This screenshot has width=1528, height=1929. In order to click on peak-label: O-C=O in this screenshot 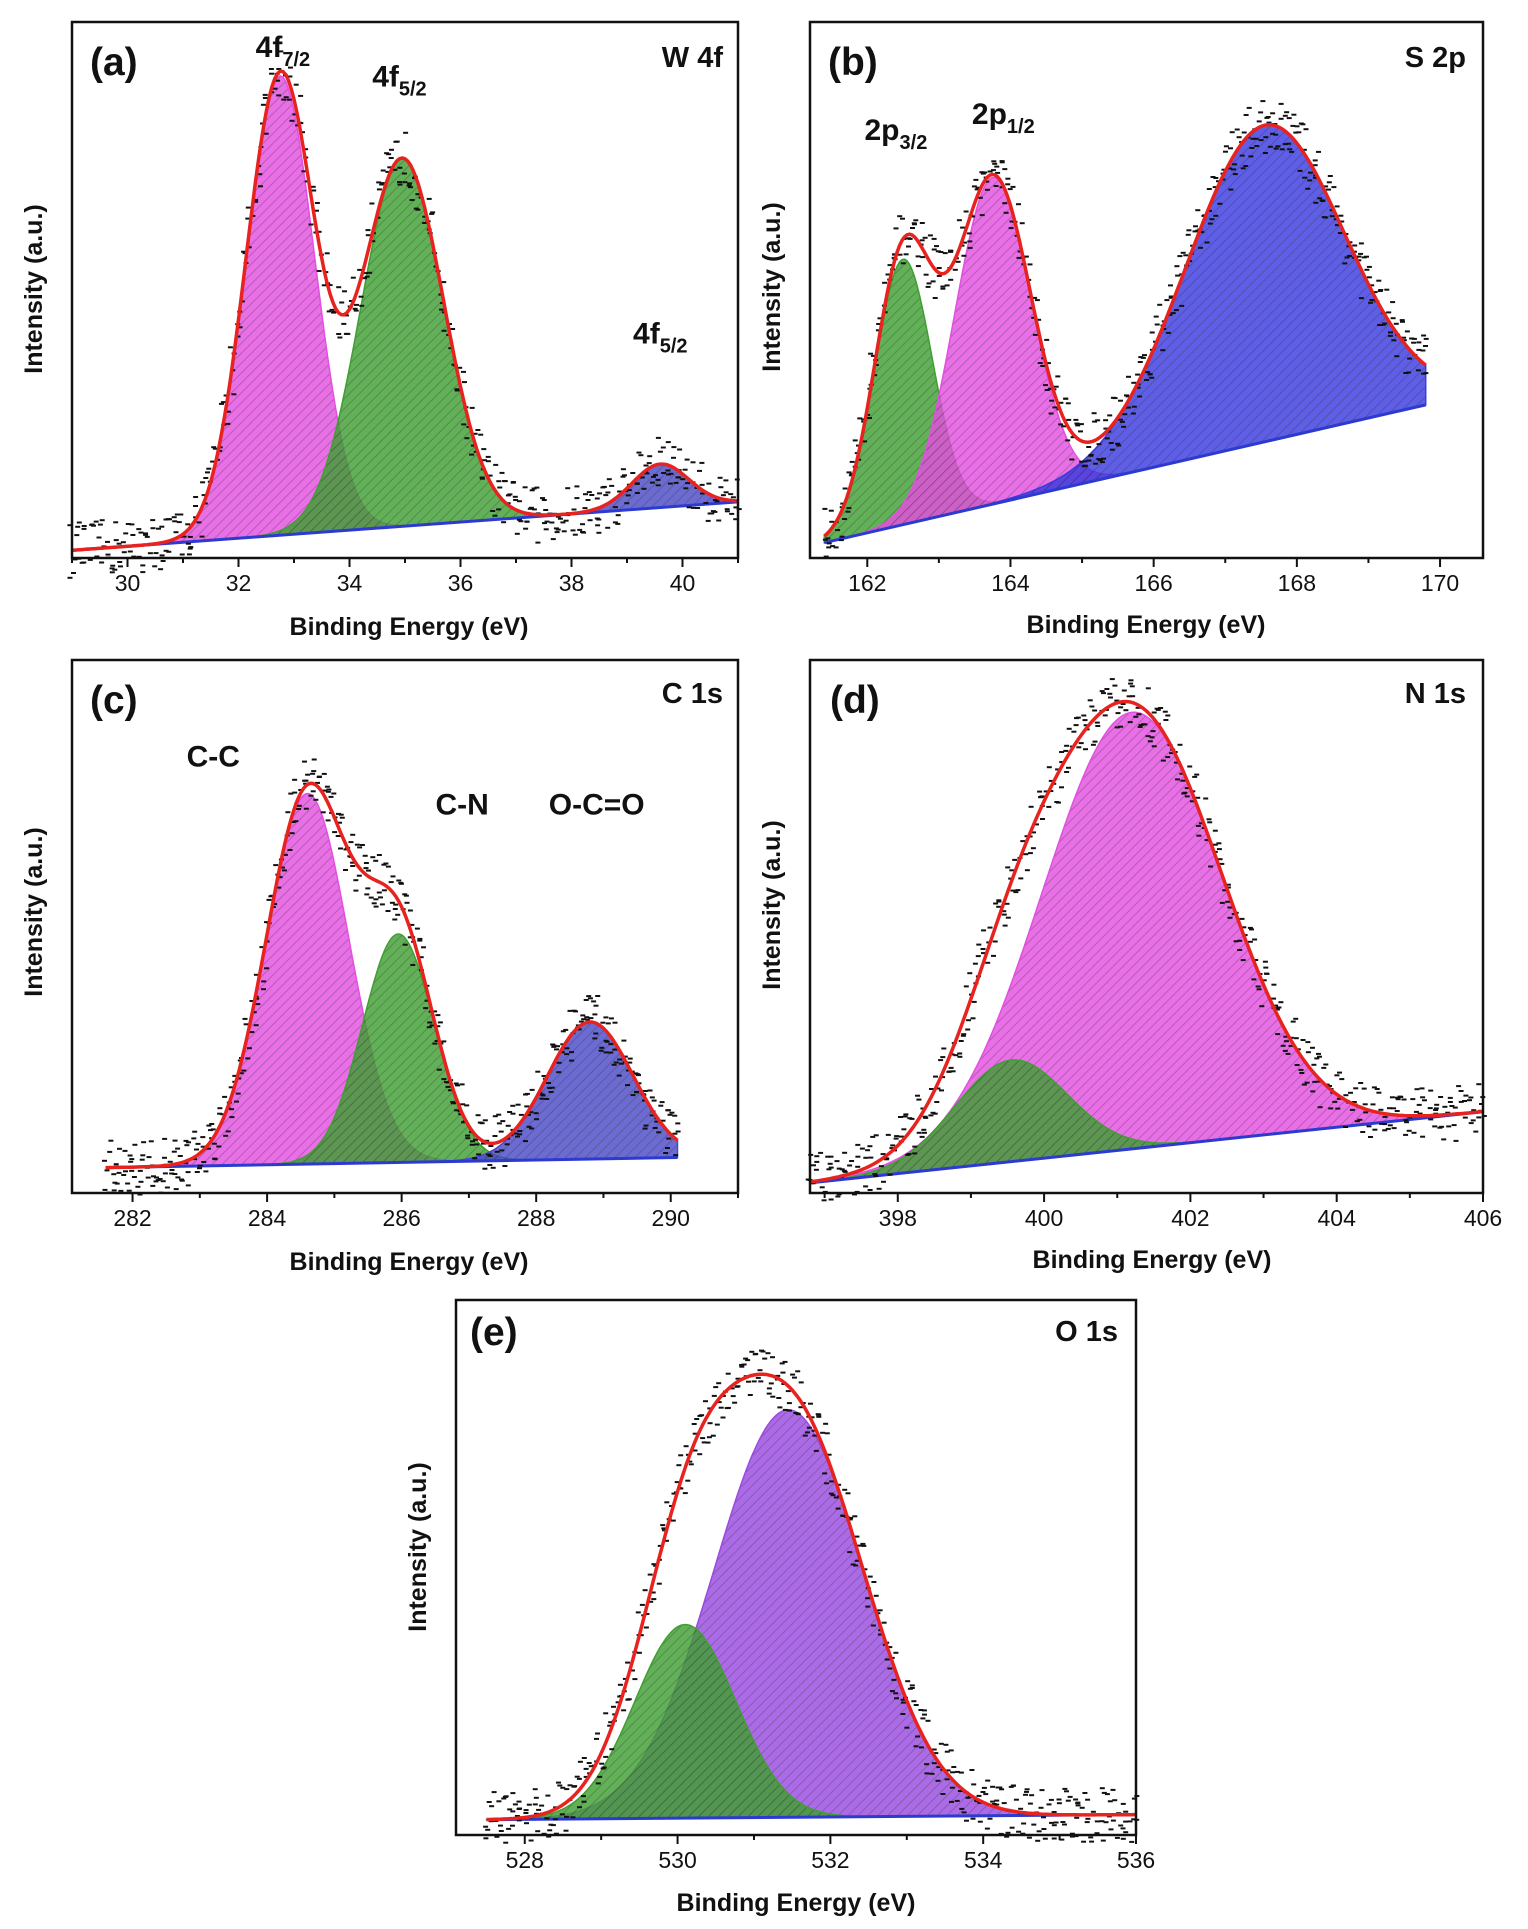, I will do `click(597, 805)`.